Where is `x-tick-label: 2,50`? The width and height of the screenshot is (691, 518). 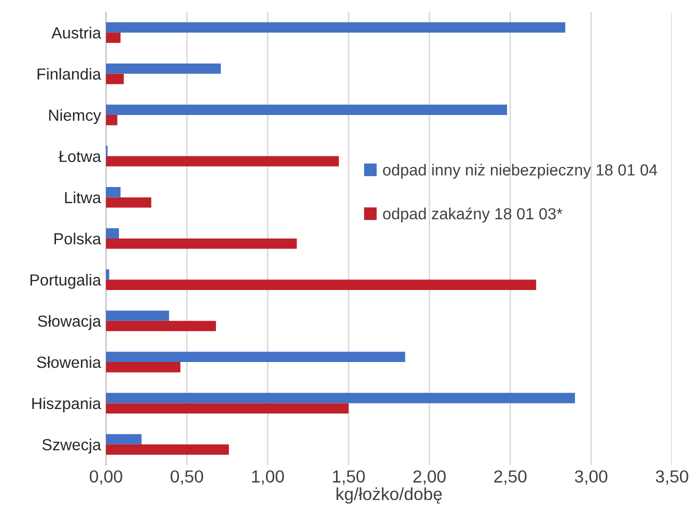
x-tick-label: 2,50 is located at coordinates (510, 477).